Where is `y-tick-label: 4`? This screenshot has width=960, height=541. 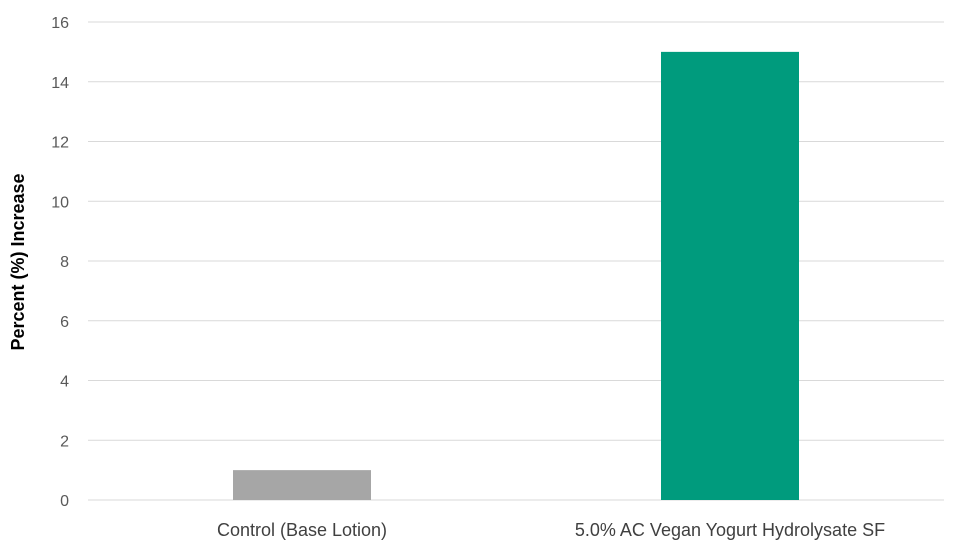
y-tick-label: 4 is located at coordinates (64, 382).